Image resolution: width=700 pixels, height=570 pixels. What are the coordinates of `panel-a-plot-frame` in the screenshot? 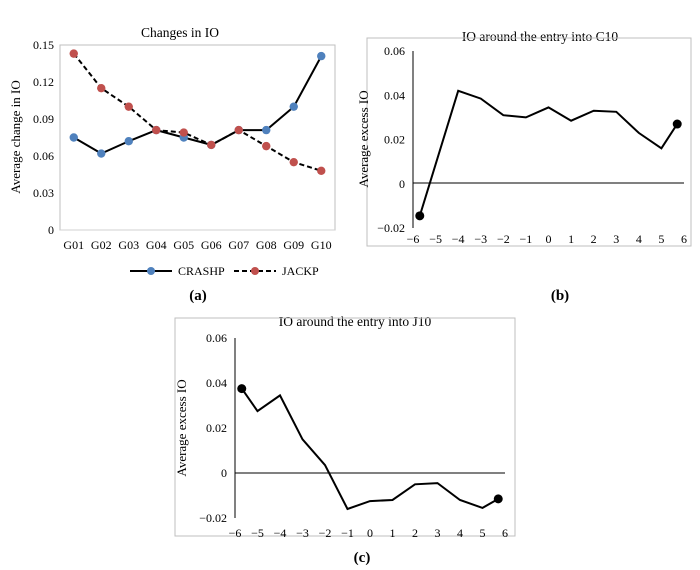 It's located at (197, 137).